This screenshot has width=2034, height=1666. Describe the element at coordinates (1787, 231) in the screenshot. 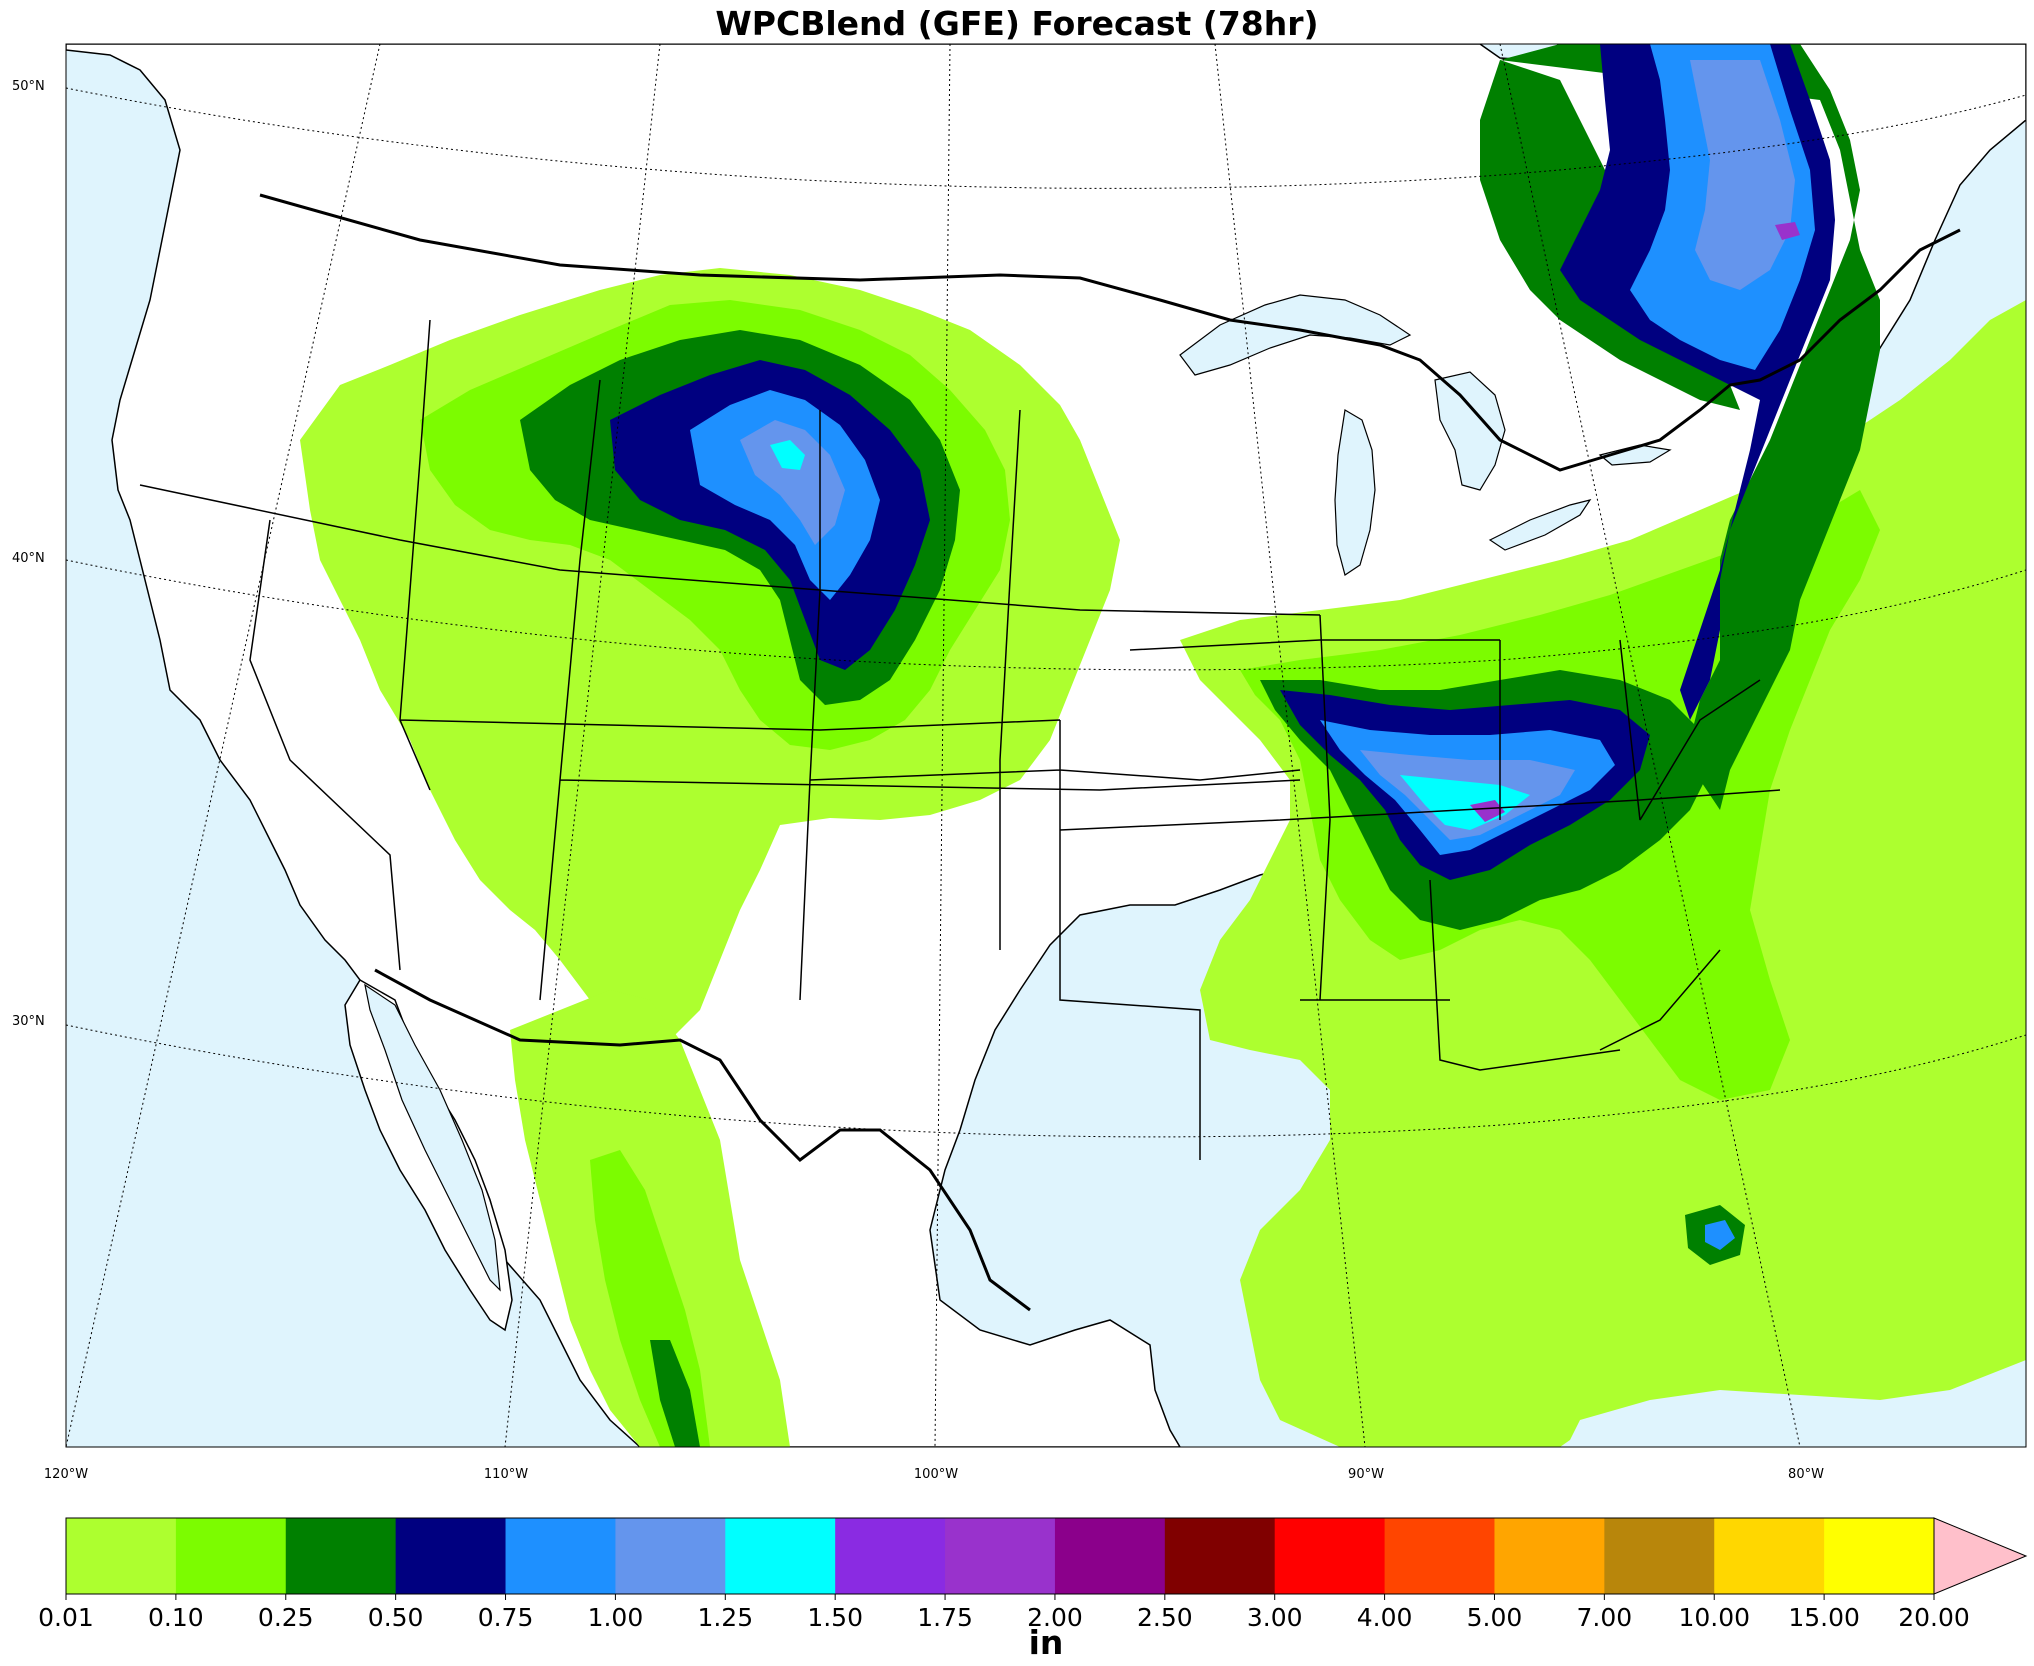

I see `precip-northeast-1.50` at that location.